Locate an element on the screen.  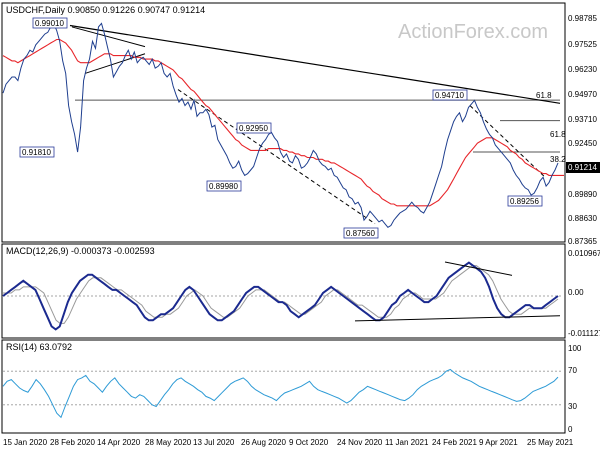
wedge-line is located at coordinates (108, 37).